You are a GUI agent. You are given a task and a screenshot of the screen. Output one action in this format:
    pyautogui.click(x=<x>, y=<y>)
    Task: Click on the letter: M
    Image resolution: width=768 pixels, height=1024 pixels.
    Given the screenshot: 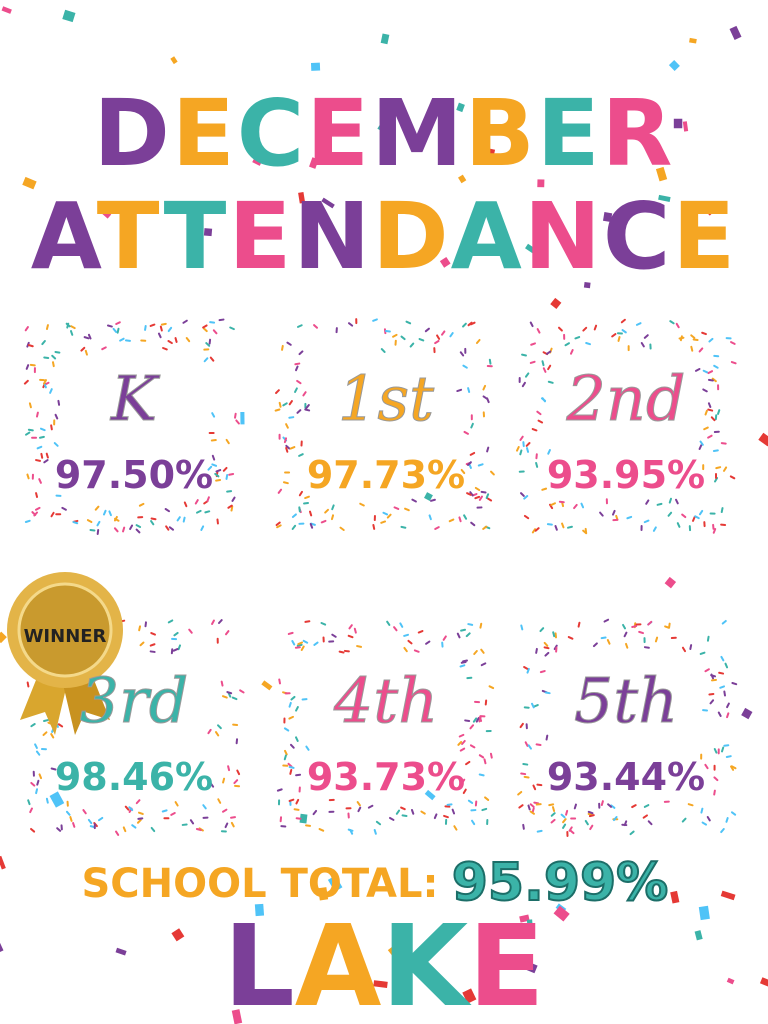 What is the action you would take?
    pyautogui.click(x=418, y=133)
    